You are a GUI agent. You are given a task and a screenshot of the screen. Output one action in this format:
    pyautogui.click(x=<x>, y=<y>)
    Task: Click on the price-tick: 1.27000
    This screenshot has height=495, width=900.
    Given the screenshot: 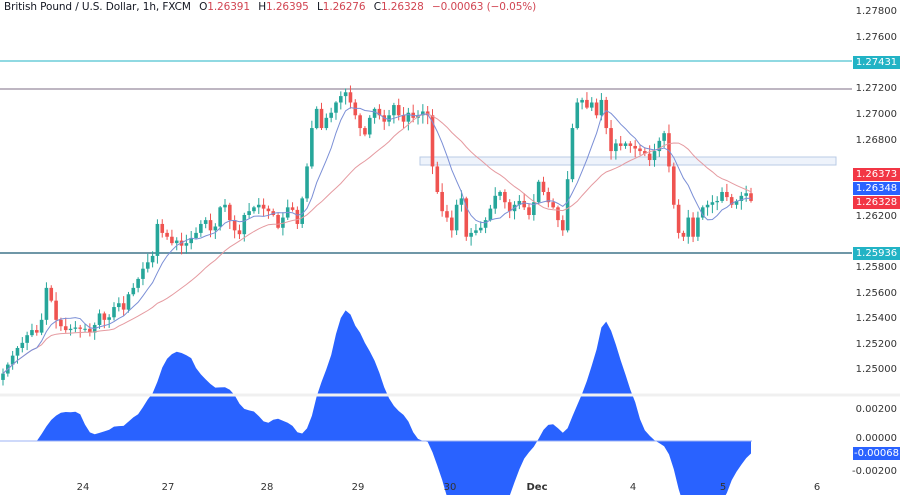 What is the action you would take?
    pyautogui.click(x=876, y=114)
    